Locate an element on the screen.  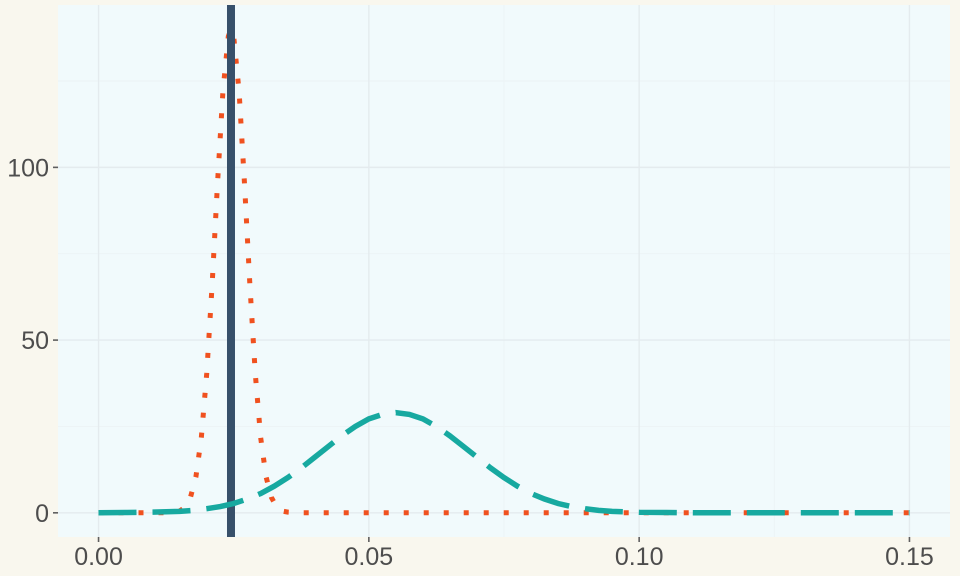
x-tick-label: 0.00 is located at coordinates (98, 557).